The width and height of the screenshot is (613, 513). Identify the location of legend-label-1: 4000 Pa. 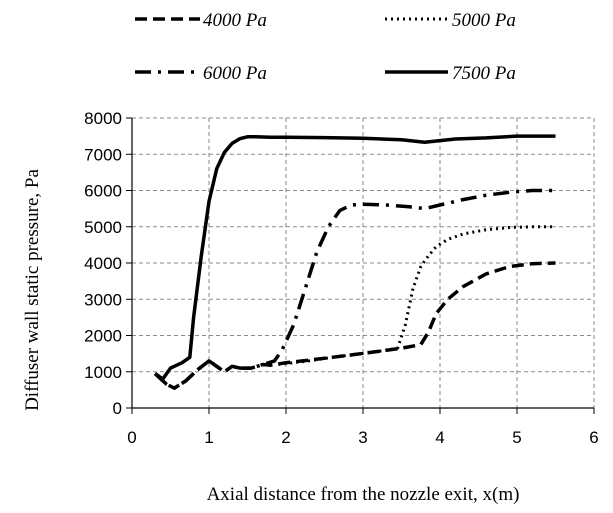
(235, 20).